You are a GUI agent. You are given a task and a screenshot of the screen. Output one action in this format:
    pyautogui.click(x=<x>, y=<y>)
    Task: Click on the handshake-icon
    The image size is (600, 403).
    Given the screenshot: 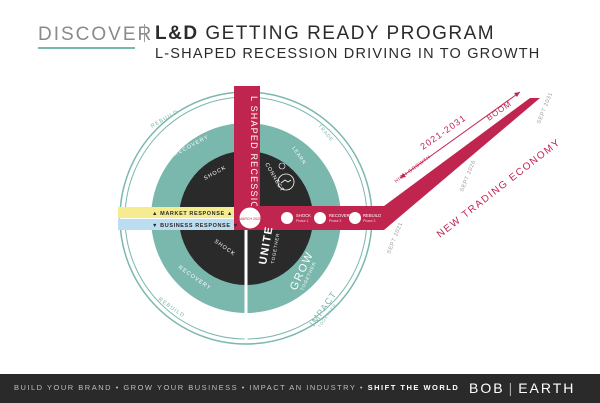 What is the action you would take?
    pyautogui.click(x=286, y=182)
    